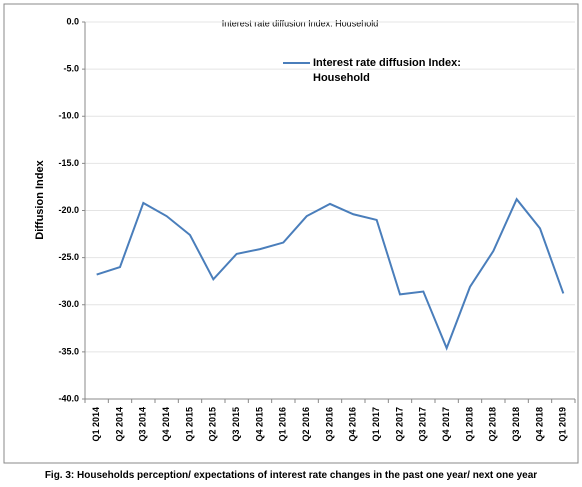  I want to click on x-tick-label: Q1 2015, so click(189, 424).